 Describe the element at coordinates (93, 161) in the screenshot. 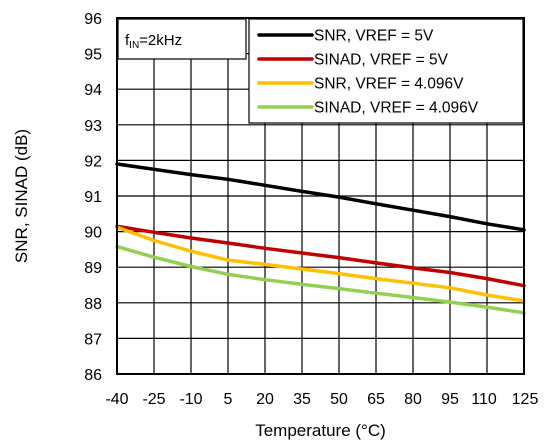

I see `y-tick-label: 92` at that location.